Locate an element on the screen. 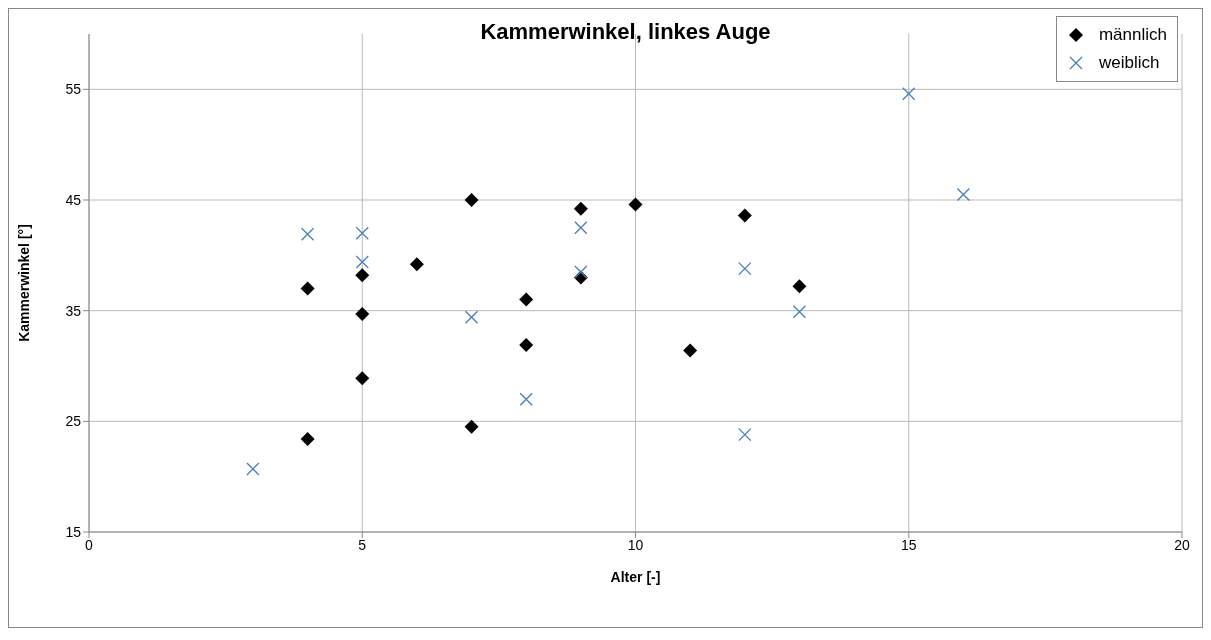 This screenshot has width=1211, height=640. x-tick-label: 20 is located at coordinates (1182, 544).